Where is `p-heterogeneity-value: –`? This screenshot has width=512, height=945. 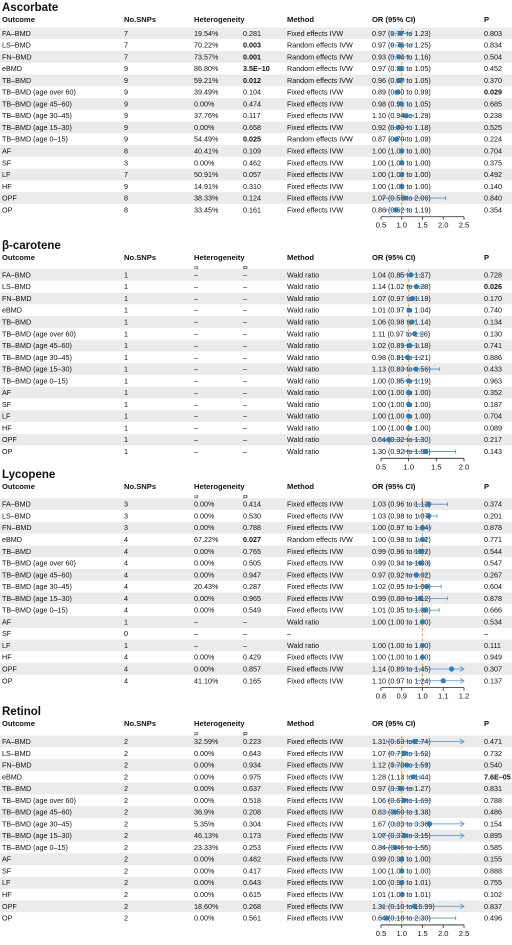
p-heterogeneity-value: – is located at coordinates (245, 274).